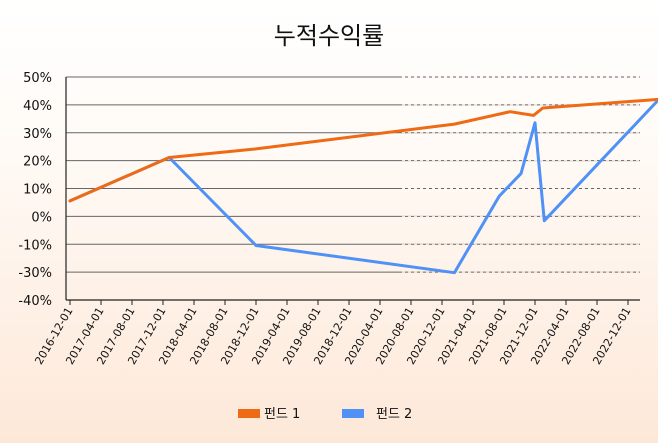 The image size is (658, 443). Describe the element at coordinates (394, 414) in the screenshot. I see `legend-label-2: 펀드 2` at that location.